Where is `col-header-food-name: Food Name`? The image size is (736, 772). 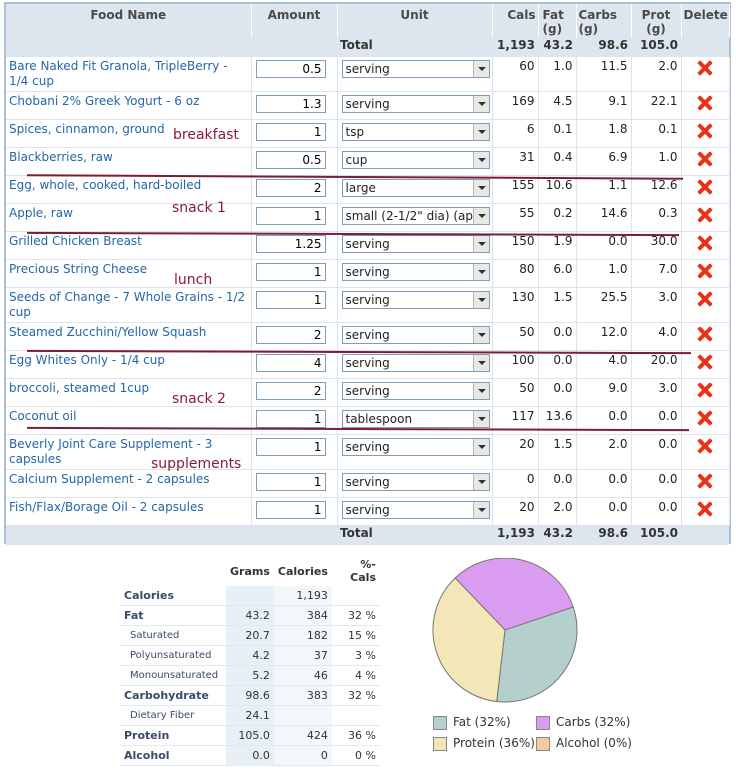
col-header-food-name: Food Name is located at coordinates (129, 21).